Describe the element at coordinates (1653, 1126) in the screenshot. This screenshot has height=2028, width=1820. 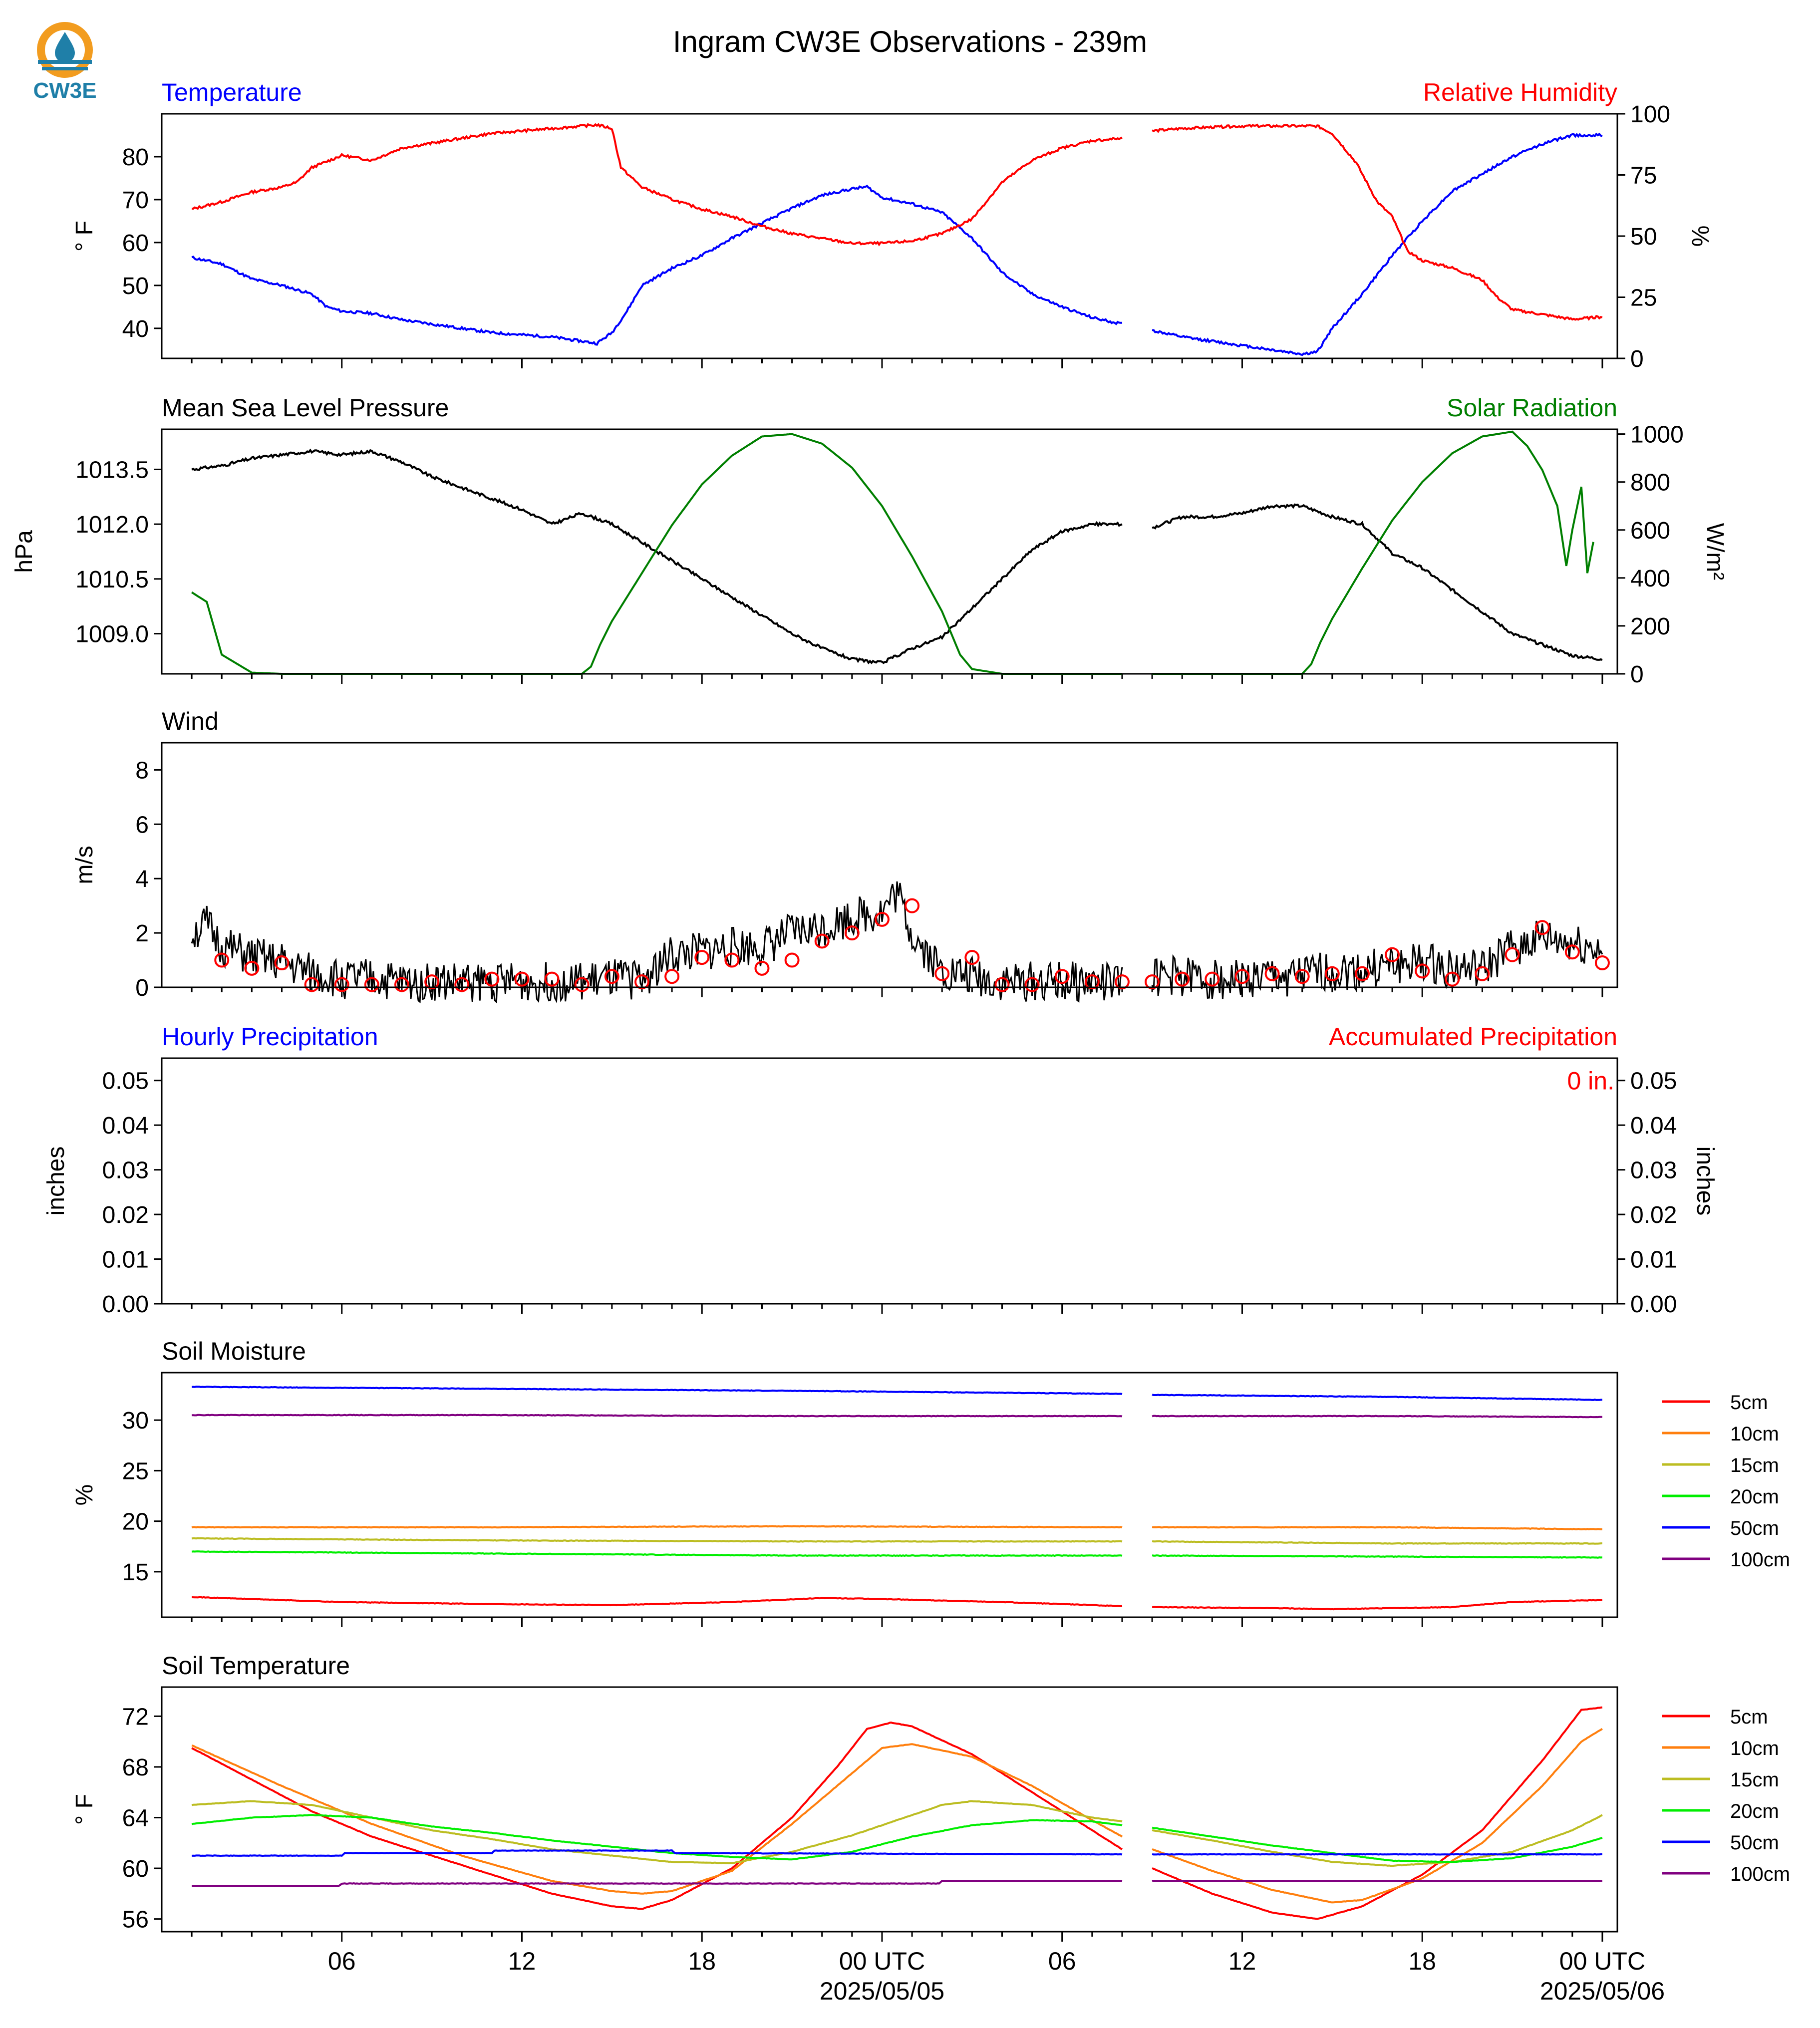
I see `y-tick-label-right: 0.04` at that location.